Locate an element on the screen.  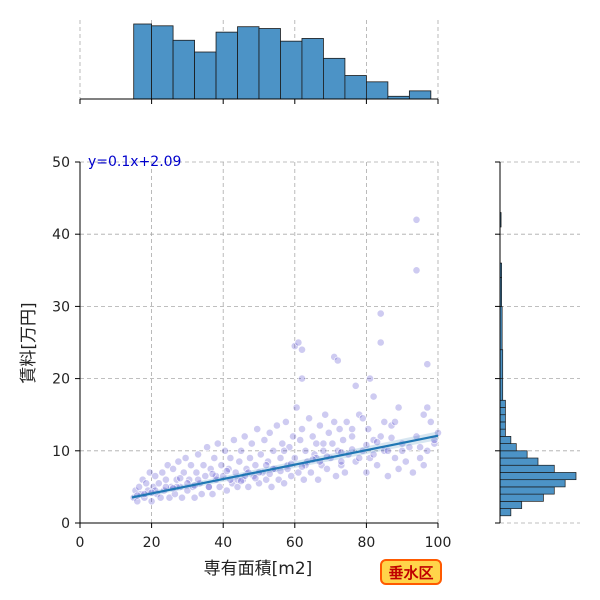
regression-line-group is located at coordinates (285, 465).